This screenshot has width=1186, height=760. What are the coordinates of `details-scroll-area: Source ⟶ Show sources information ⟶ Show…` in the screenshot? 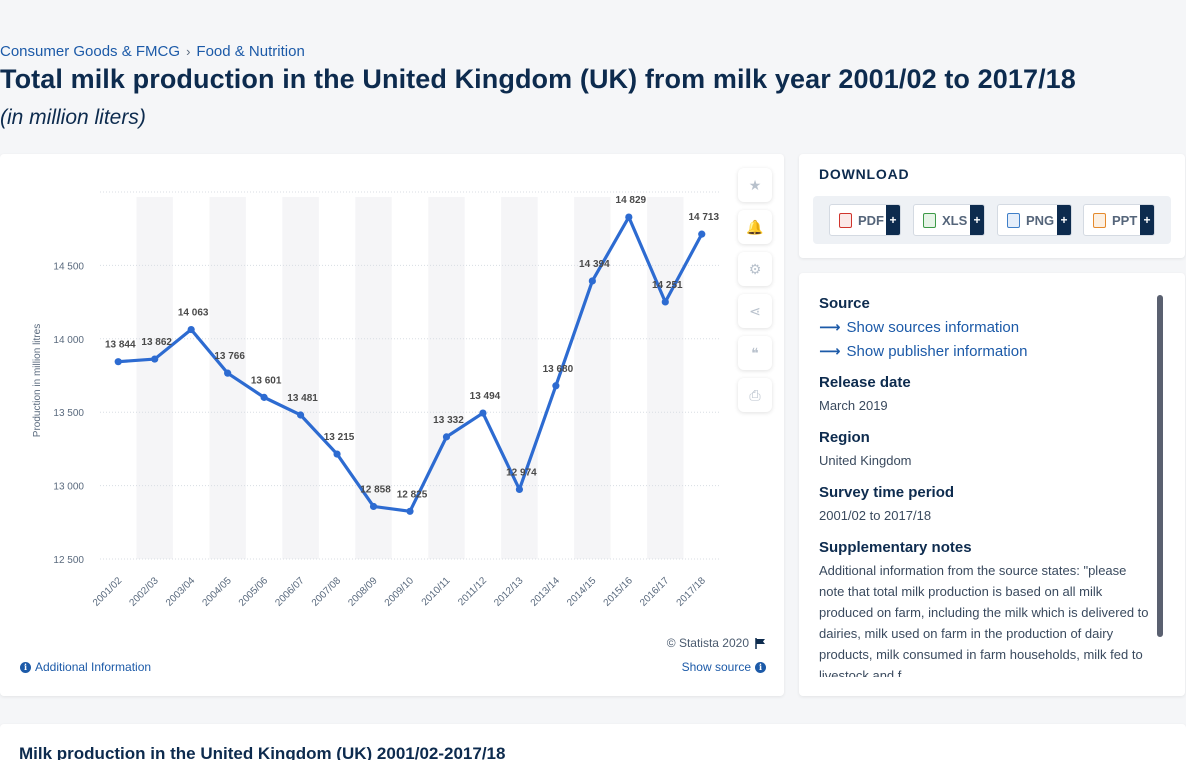 It's located at (984, 486).